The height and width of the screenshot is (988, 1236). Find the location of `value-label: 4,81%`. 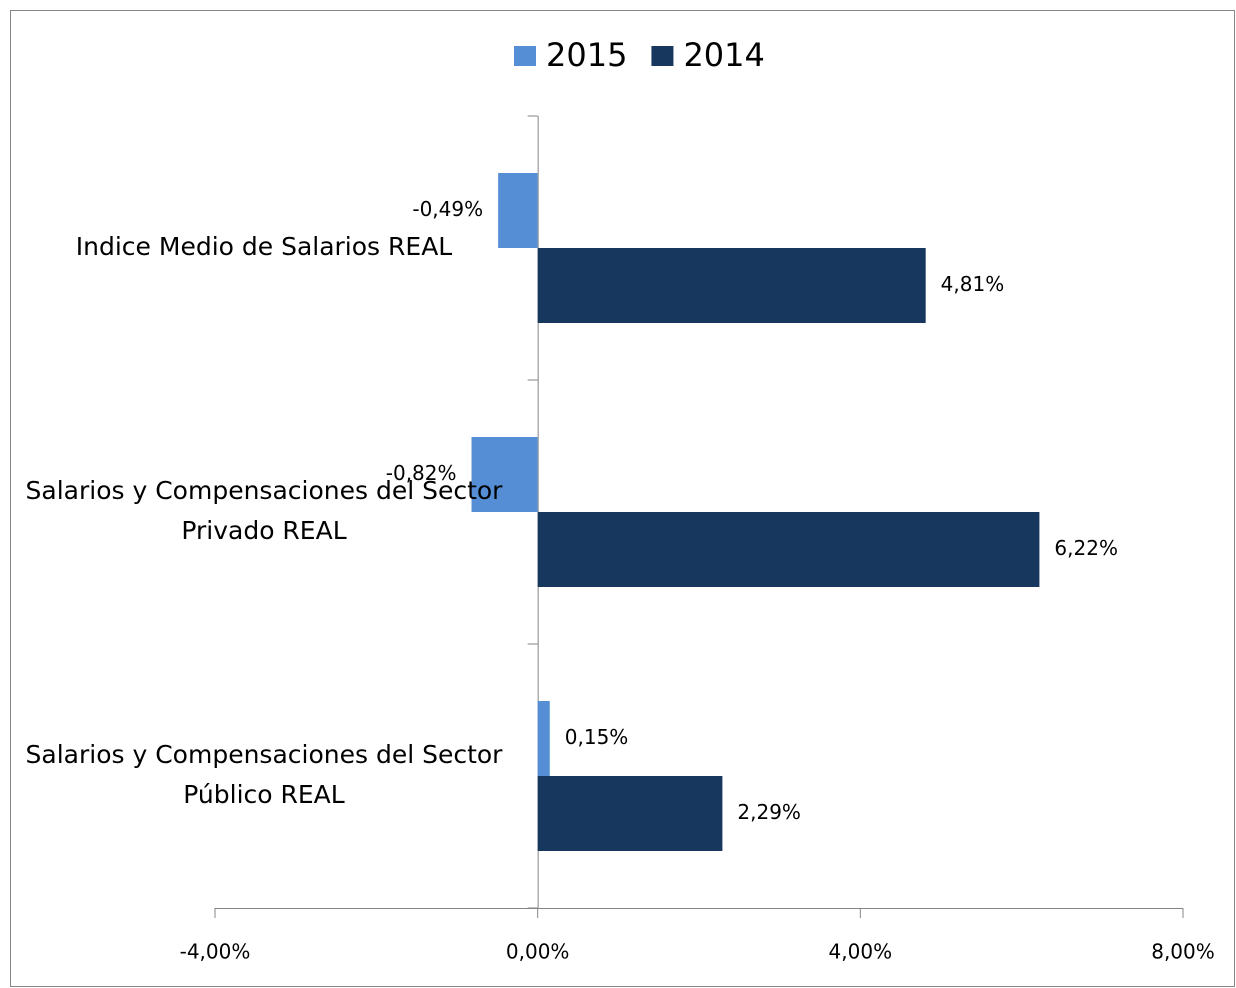

value-label: 4,81% is located at coordinates (973, 284).